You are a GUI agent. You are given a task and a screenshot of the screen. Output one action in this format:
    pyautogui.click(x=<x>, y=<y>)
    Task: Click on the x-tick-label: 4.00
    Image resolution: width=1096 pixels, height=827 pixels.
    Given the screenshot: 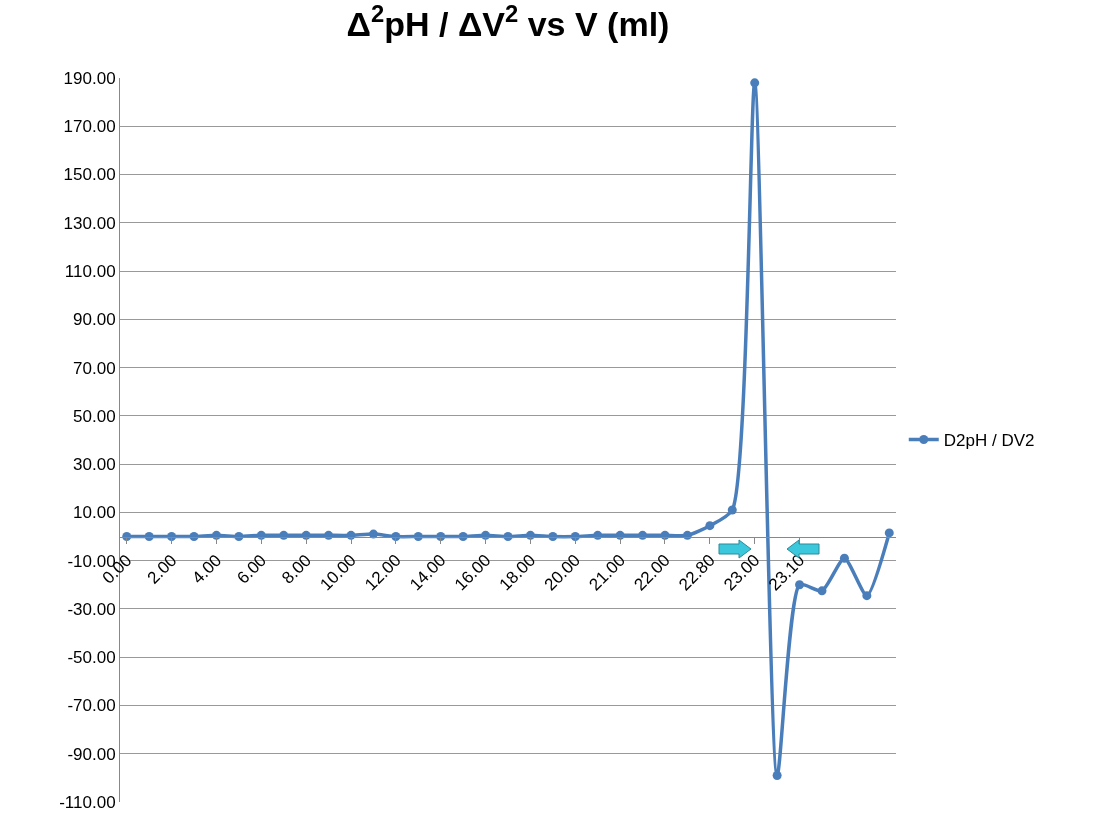 What is the action you would take?
    pyautogui.click(x=207, y=569)
    